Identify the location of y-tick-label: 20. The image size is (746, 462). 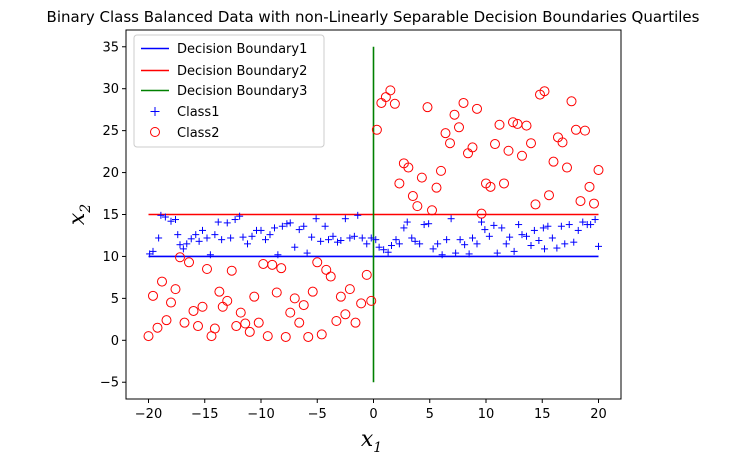
(110, 173).